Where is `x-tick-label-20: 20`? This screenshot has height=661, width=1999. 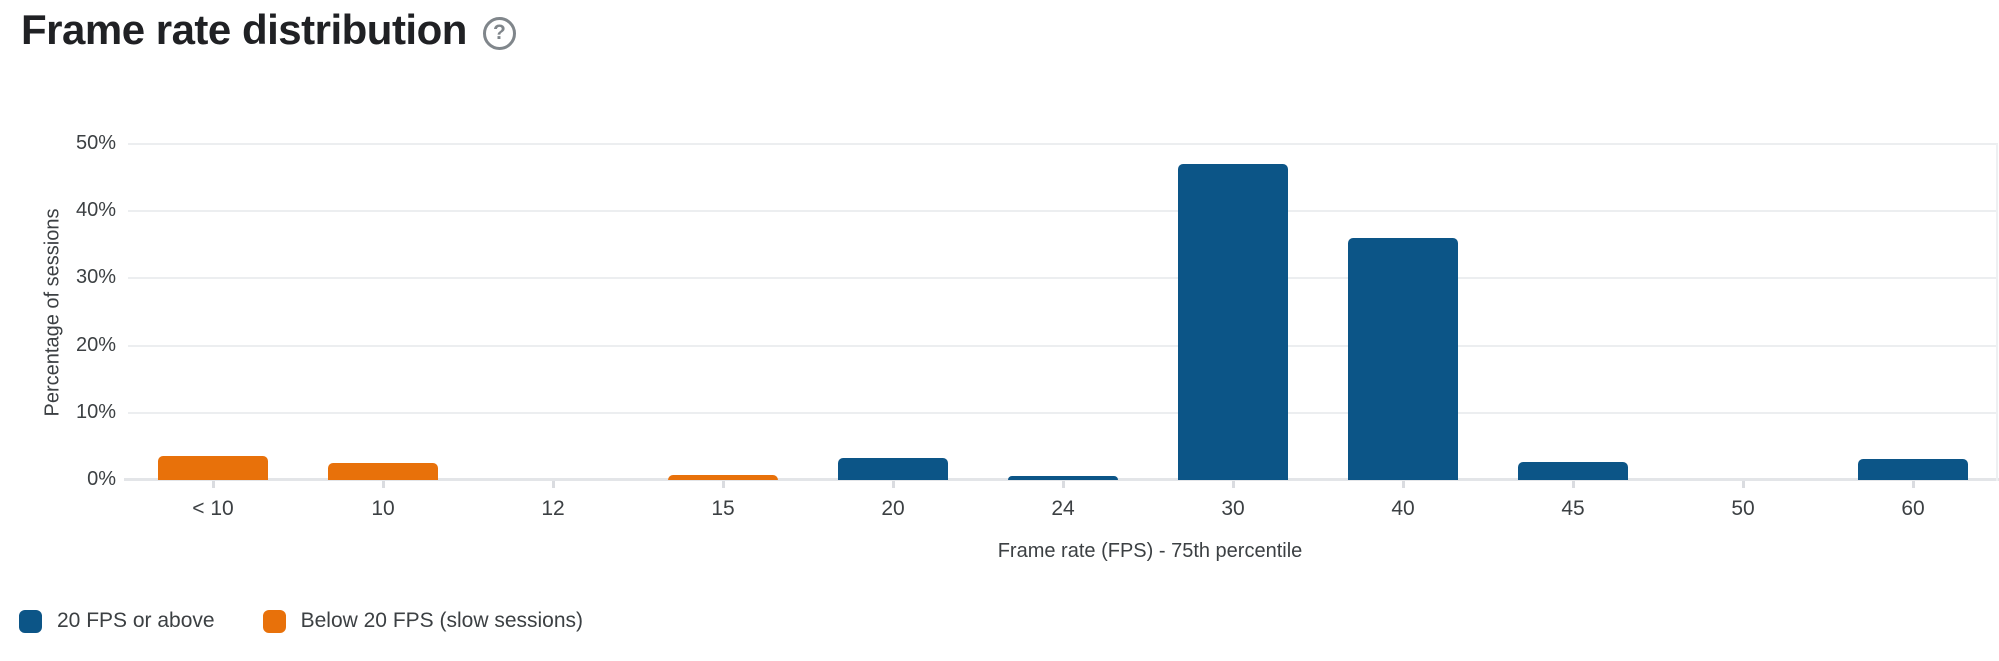 x-tick-label-20: 20 is located at coordinates (893, 508).